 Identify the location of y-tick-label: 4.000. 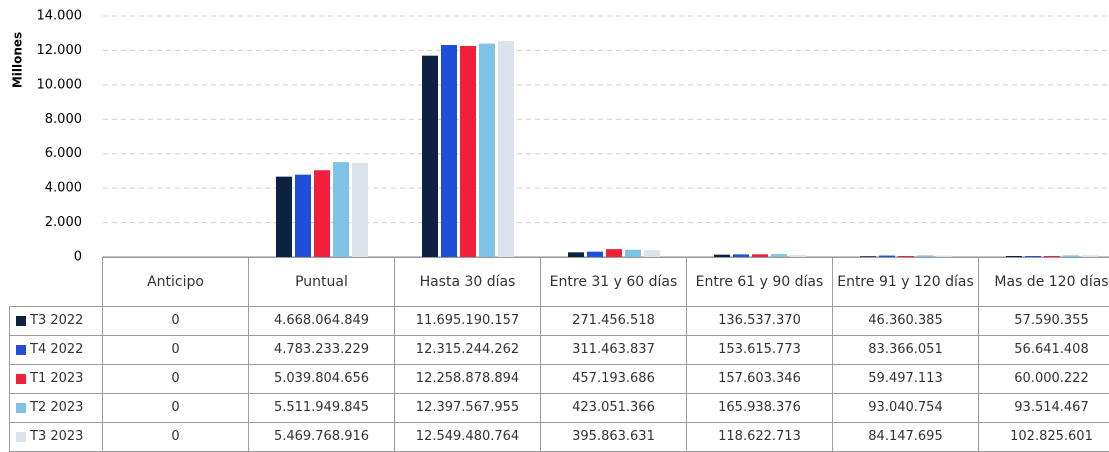
(63, 188).